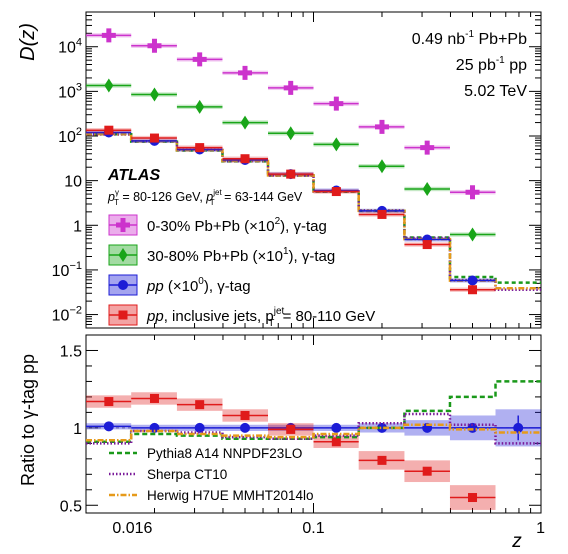 The image size is (568, 554). I want to click on model-legend-label: Sherpa CT10, so click(187, 474).